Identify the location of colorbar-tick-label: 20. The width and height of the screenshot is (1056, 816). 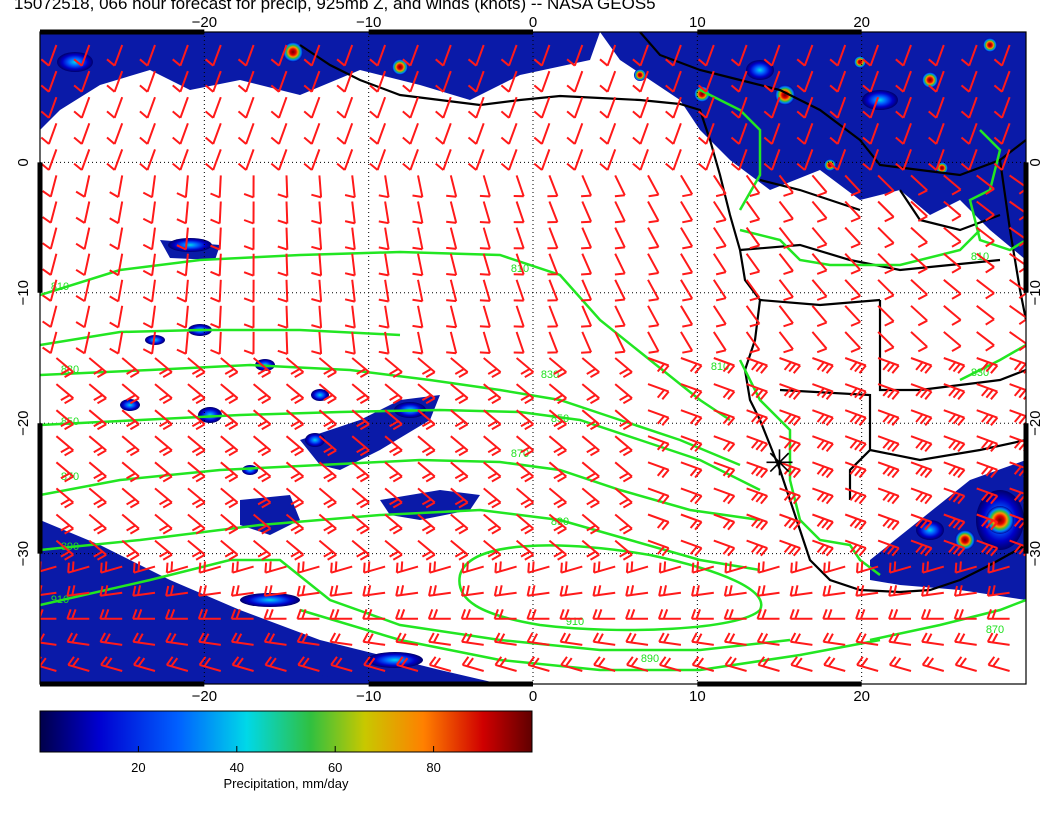
(138, 767).